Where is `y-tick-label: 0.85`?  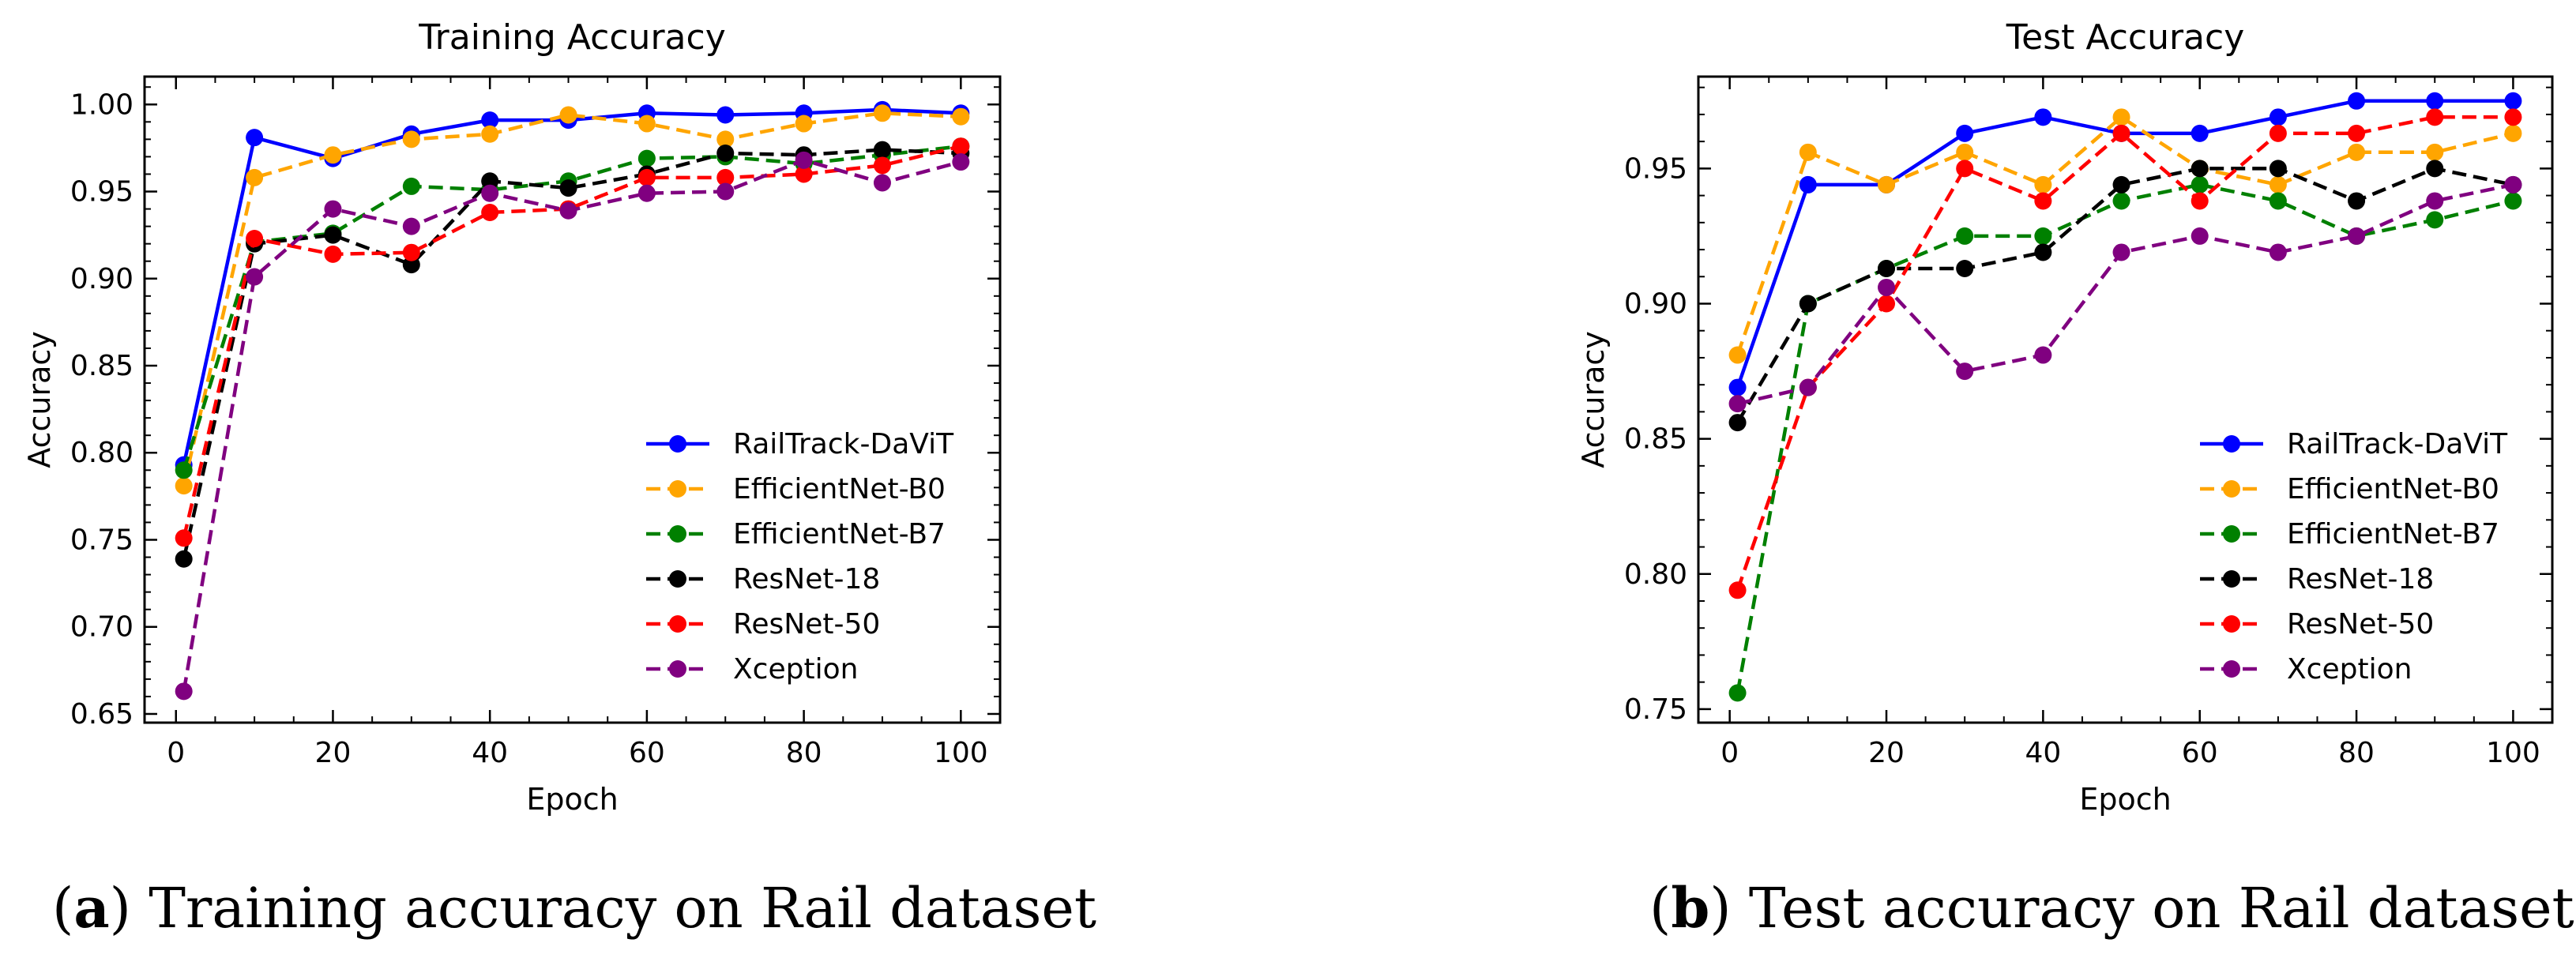
y-tick-label: 0.85 is located at coordinates (1656, 439).